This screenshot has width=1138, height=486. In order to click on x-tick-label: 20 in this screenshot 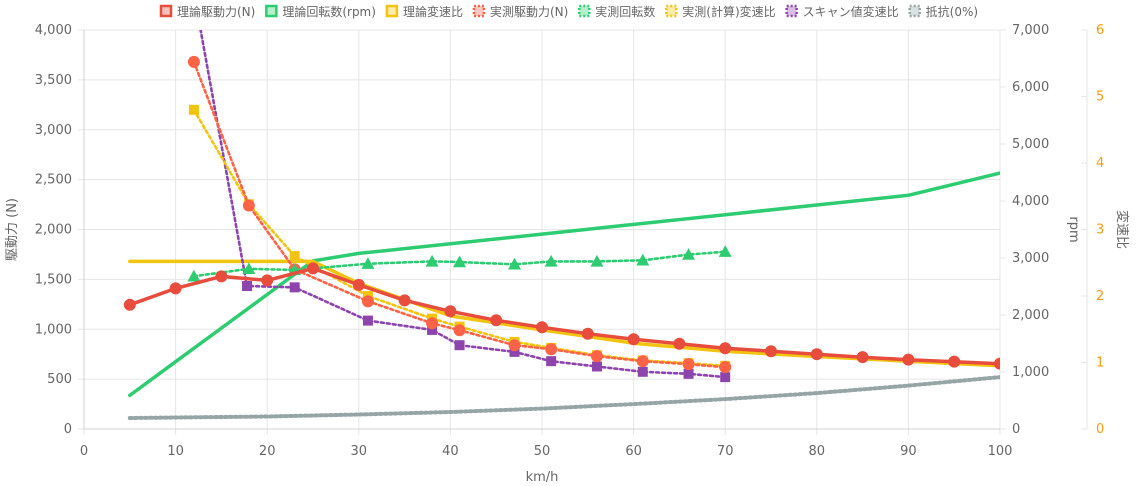, I will do `click(267, 451)`.